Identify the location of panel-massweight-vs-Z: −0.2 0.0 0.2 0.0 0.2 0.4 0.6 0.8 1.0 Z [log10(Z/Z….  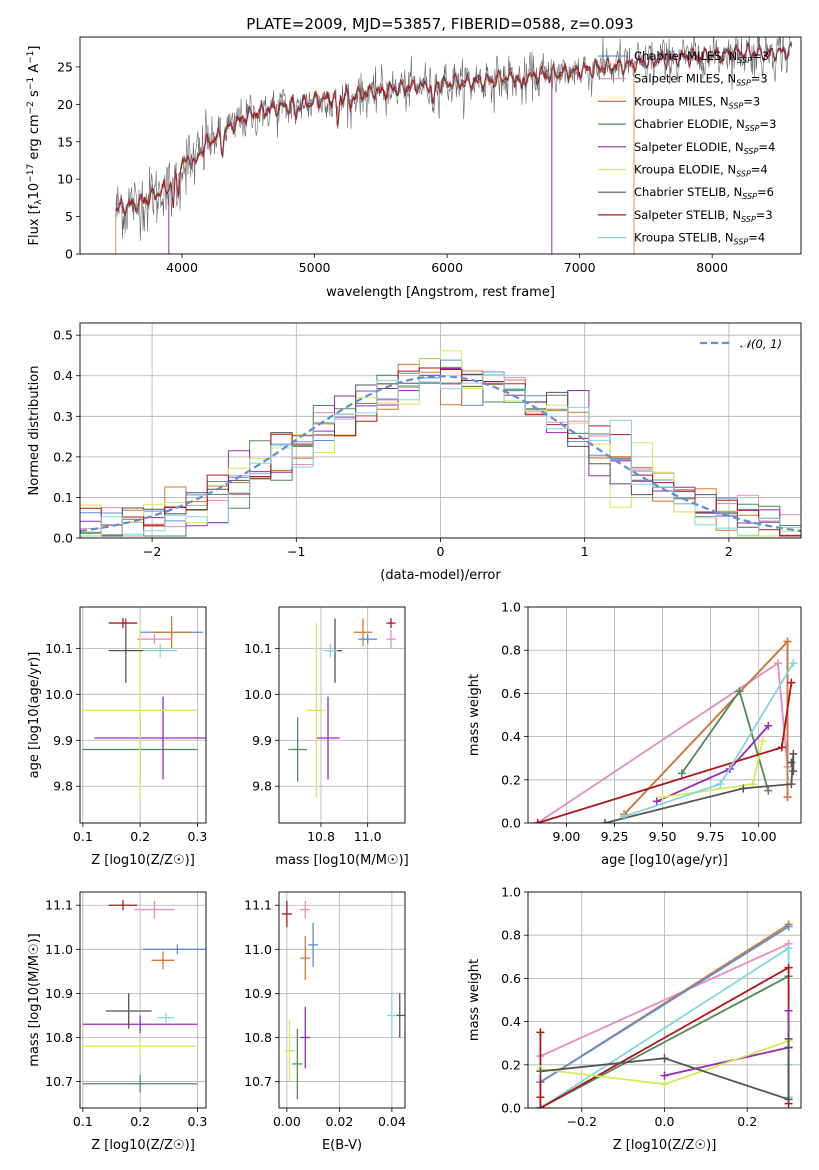
(634, 1019).